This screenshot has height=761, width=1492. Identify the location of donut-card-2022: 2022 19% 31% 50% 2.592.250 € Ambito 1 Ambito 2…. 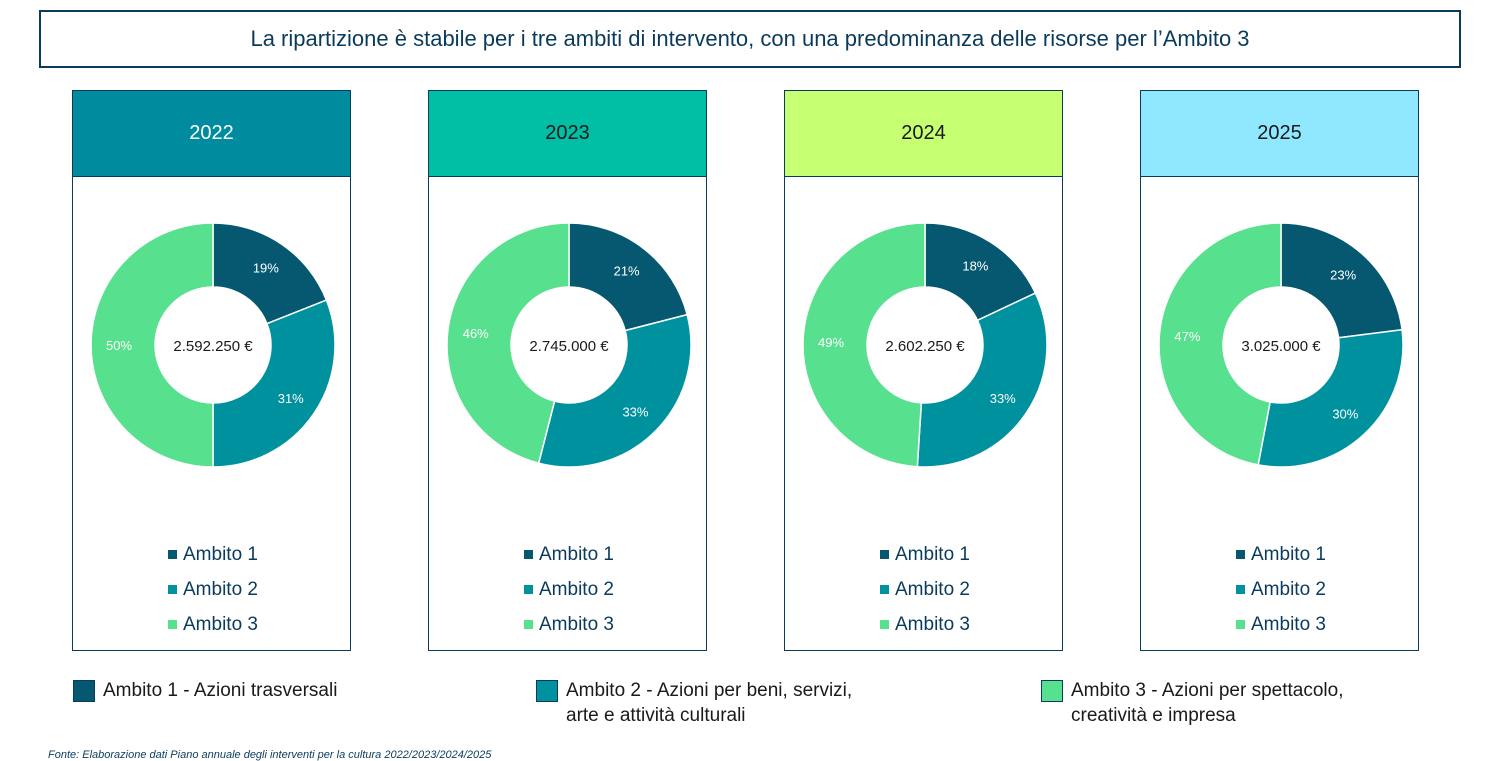
(211, 370).